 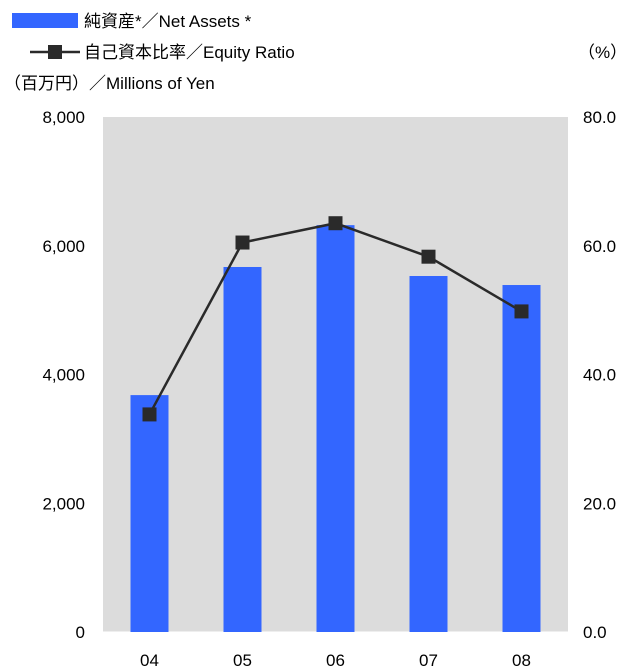 What do you see at coordinates (599, 117) in the screenshot?
I see `right-tick-label: 80.0` at bounding box center [599, 117].